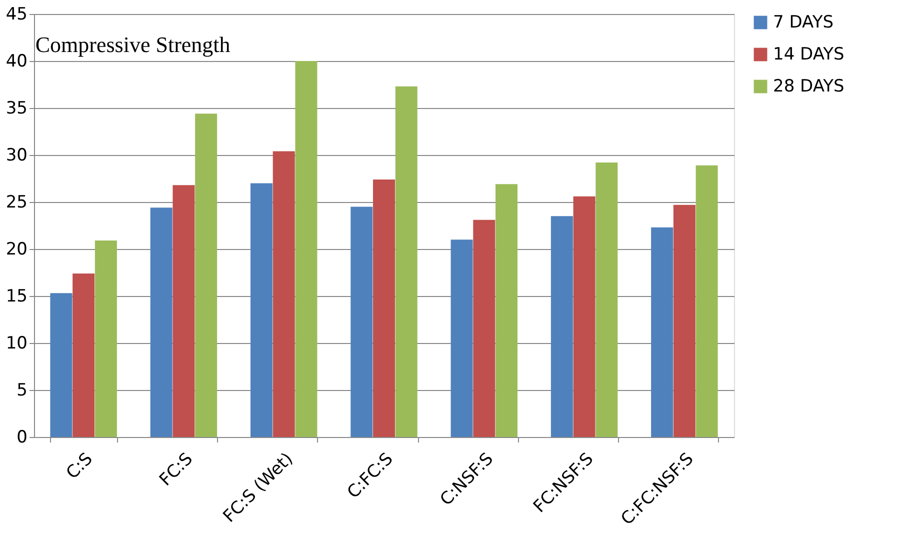 The width and height of the screenshot is (911, 558). I want to click on y-tick-label: 35, so click(17, 108).